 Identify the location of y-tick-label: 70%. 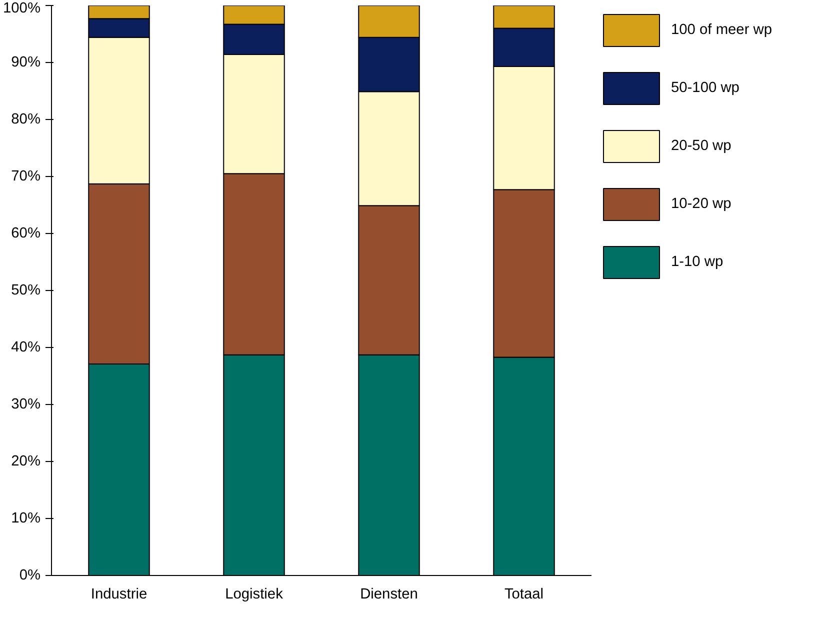
(26, 176).